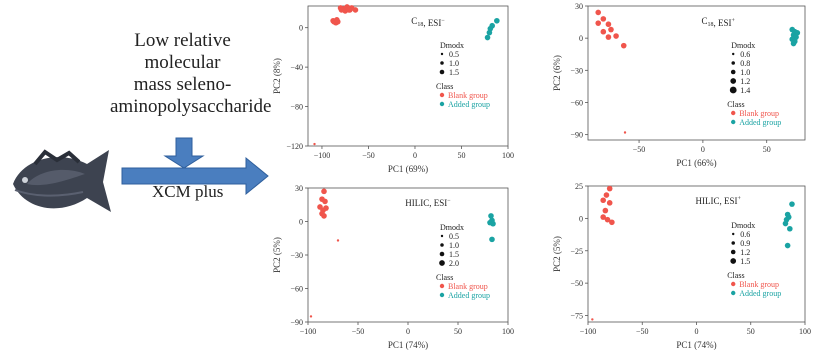 Image resolution: width=816 pixels, height=355 pixels. What do you see at coordinates (308, 331) in the screenshot?
I see `x-tick-label: −100` at bounding box center [308, 331].